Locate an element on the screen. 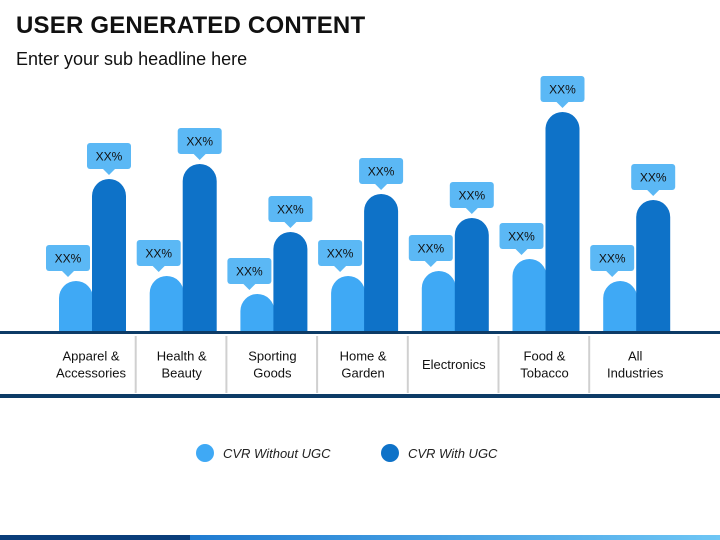 The width and height of the screenshot is (720, 540). legend-label-without-ugc: CVR Without UGC is located at coordinates (277, 453).